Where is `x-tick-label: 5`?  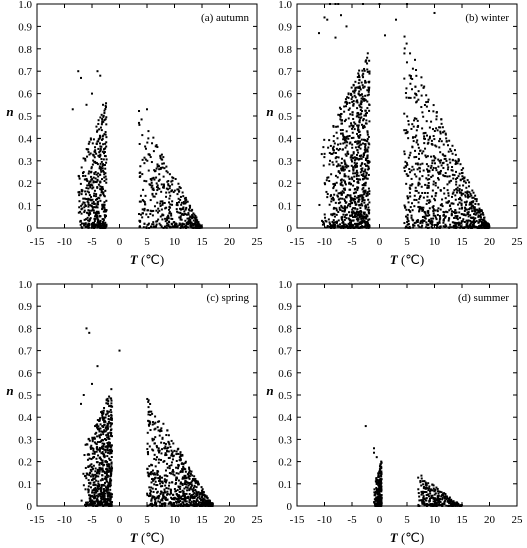 x-tick-label: 5 is located at coordinates (147, 242).